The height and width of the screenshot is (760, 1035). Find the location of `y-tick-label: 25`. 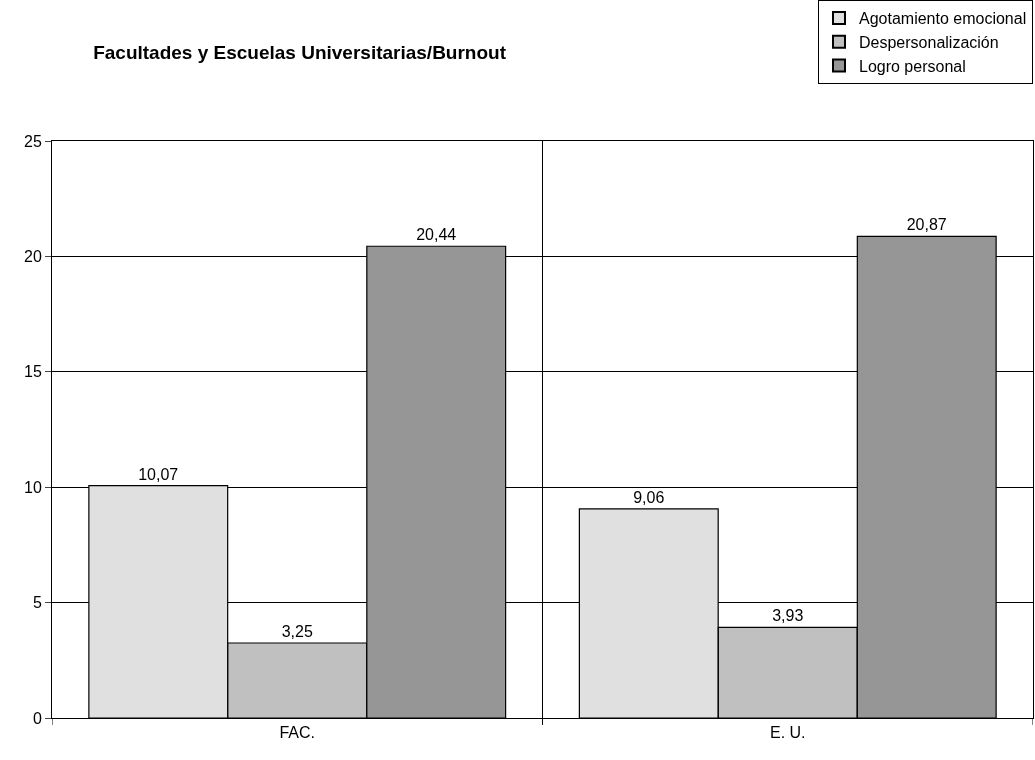

y-tick-label: 25 is located at coordinates (33, 141).